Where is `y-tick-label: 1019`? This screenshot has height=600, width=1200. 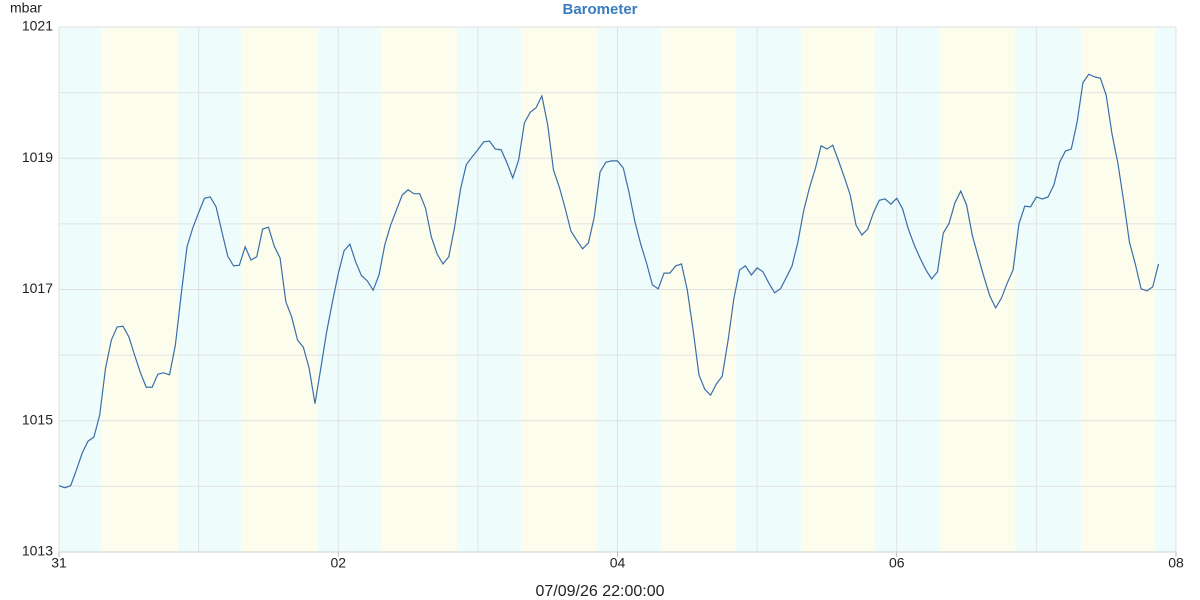
y-tick-label: 1019 is located at coordinates (37, 157).